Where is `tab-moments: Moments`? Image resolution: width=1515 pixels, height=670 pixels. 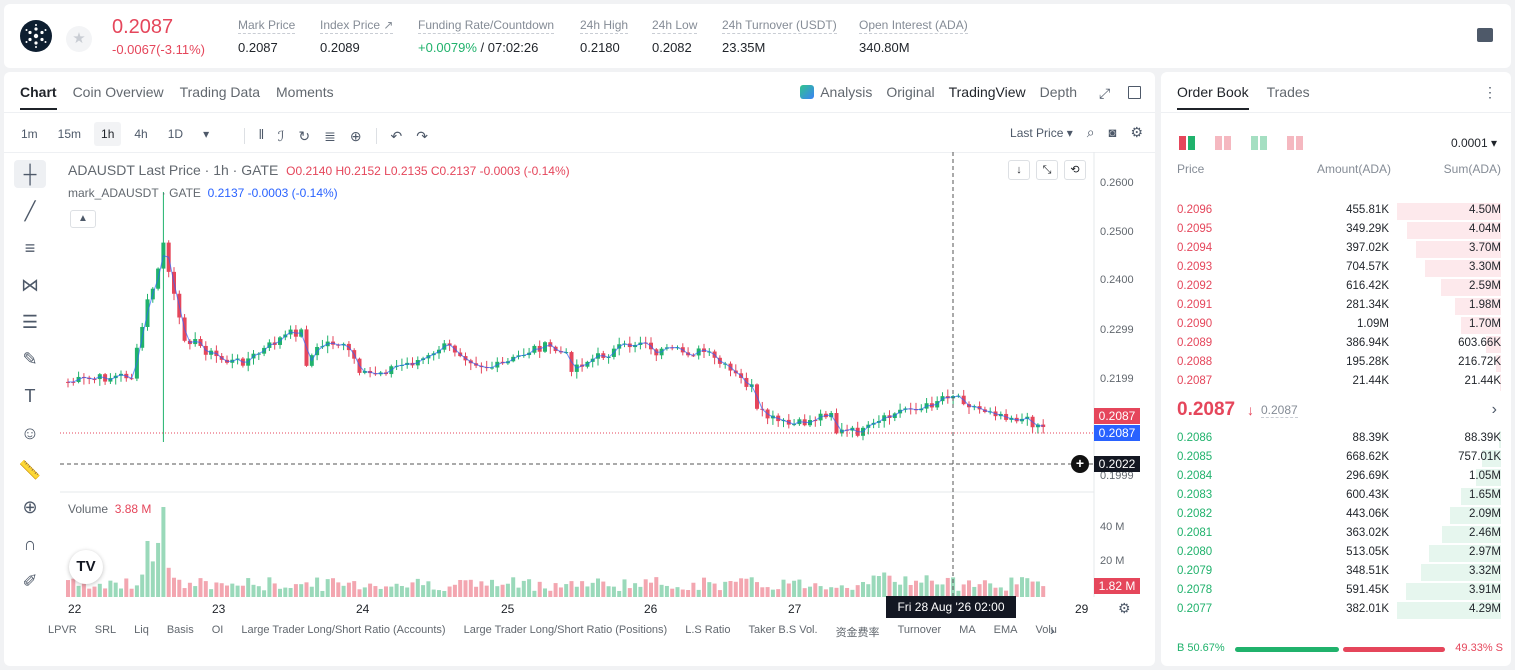 tab-moments: Moments is located at coordinates (305, 92).